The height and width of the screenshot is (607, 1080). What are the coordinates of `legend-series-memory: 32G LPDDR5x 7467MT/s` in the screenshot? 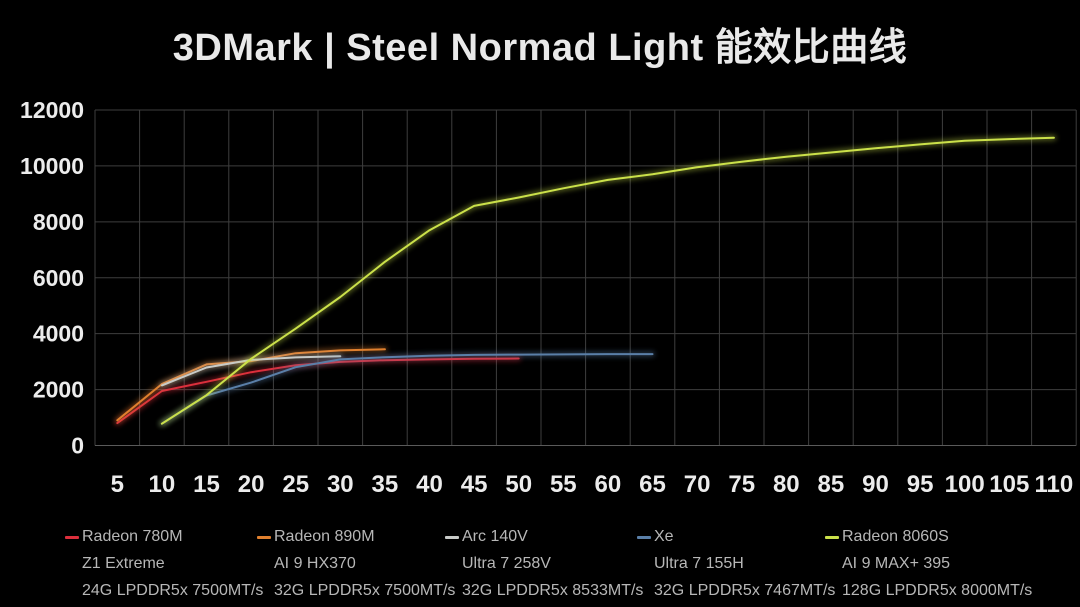 It's located at (745, 590).